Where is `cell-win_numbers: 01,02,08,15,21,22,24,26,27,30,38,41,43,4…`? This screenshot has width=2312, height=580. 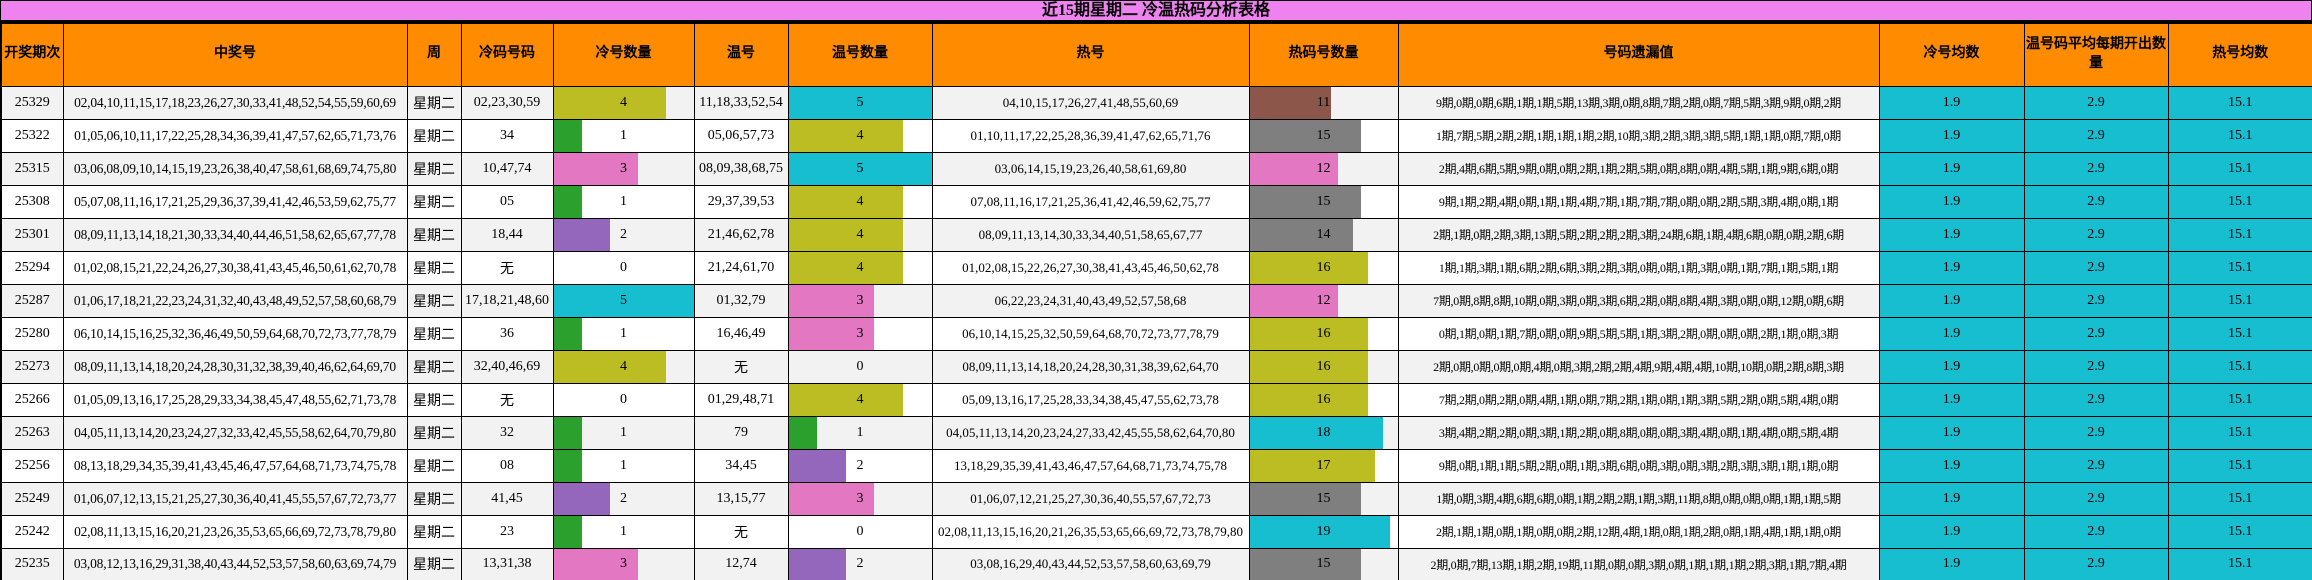
cell-win_numbers: 01,02,08,15,21,22,24,26,27,30,38,41,43,4… is located at coordinates (235, 267).